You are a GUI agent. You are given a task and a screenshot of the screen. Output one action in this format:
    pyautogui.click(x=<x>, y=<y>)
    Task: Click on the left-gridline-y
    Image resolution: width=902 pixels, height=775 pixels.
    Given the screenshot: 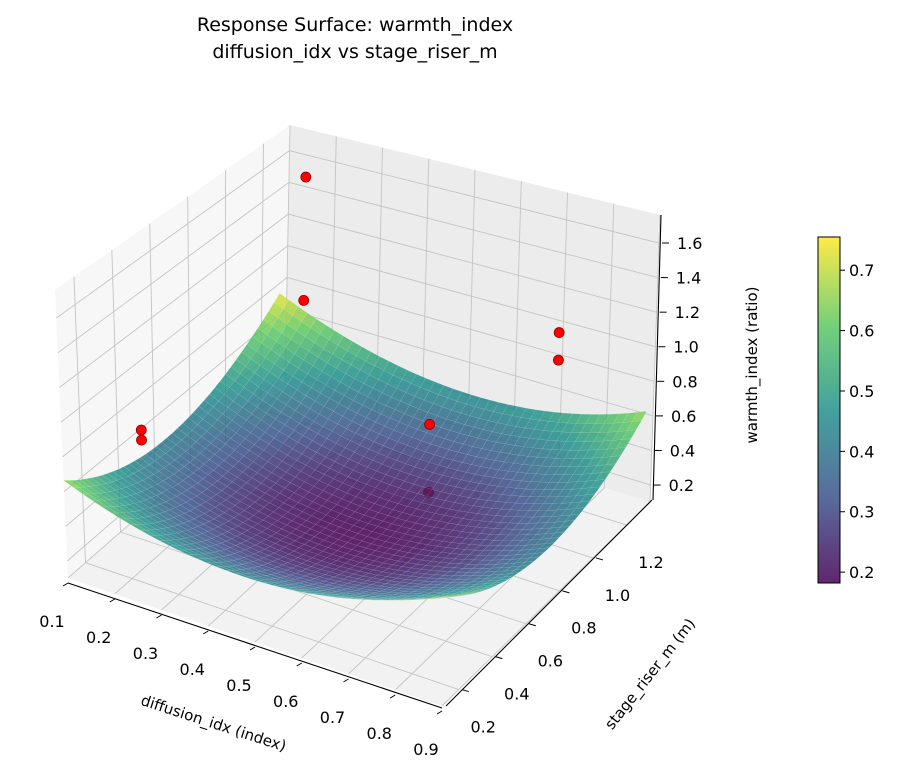 What is the action you would take?
    pyautogui.click(x=79, y=419)
    